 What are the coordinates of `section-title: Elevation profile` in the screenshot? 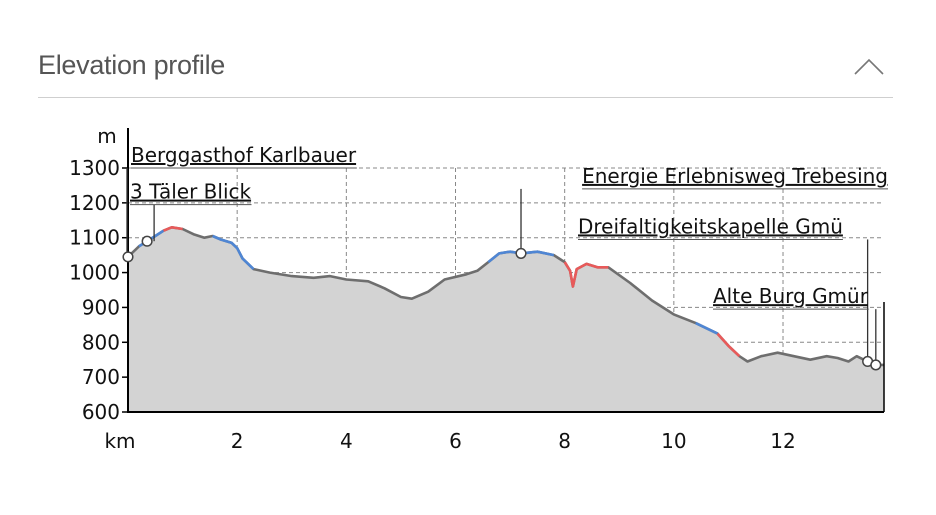 It's located at (132, 65).